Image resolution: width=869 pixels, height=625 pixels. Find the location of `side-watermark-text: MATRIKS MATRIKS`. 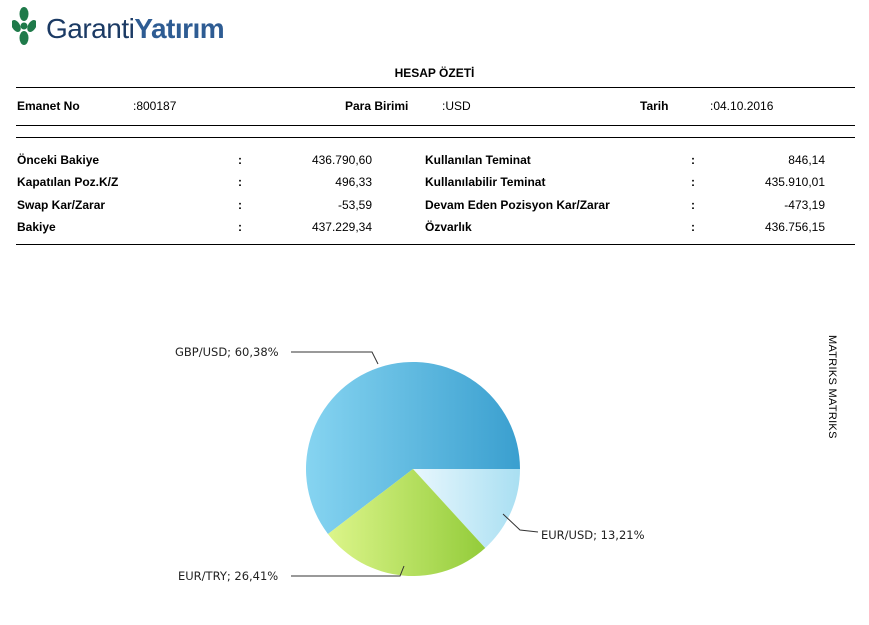

side-watermark-text: MATRIKS MATRIKS is located at coordinates (832, 387).